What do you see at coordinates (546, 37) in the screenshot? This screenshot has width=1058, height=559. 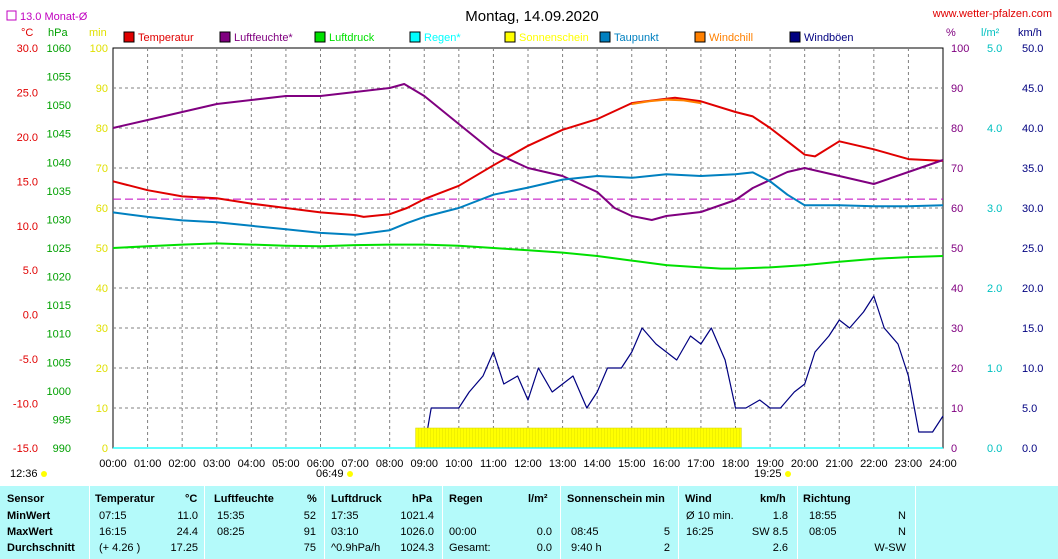 I see `legend-item-sonnenschein: Sonnenschein` at bounding box center [546, 37].